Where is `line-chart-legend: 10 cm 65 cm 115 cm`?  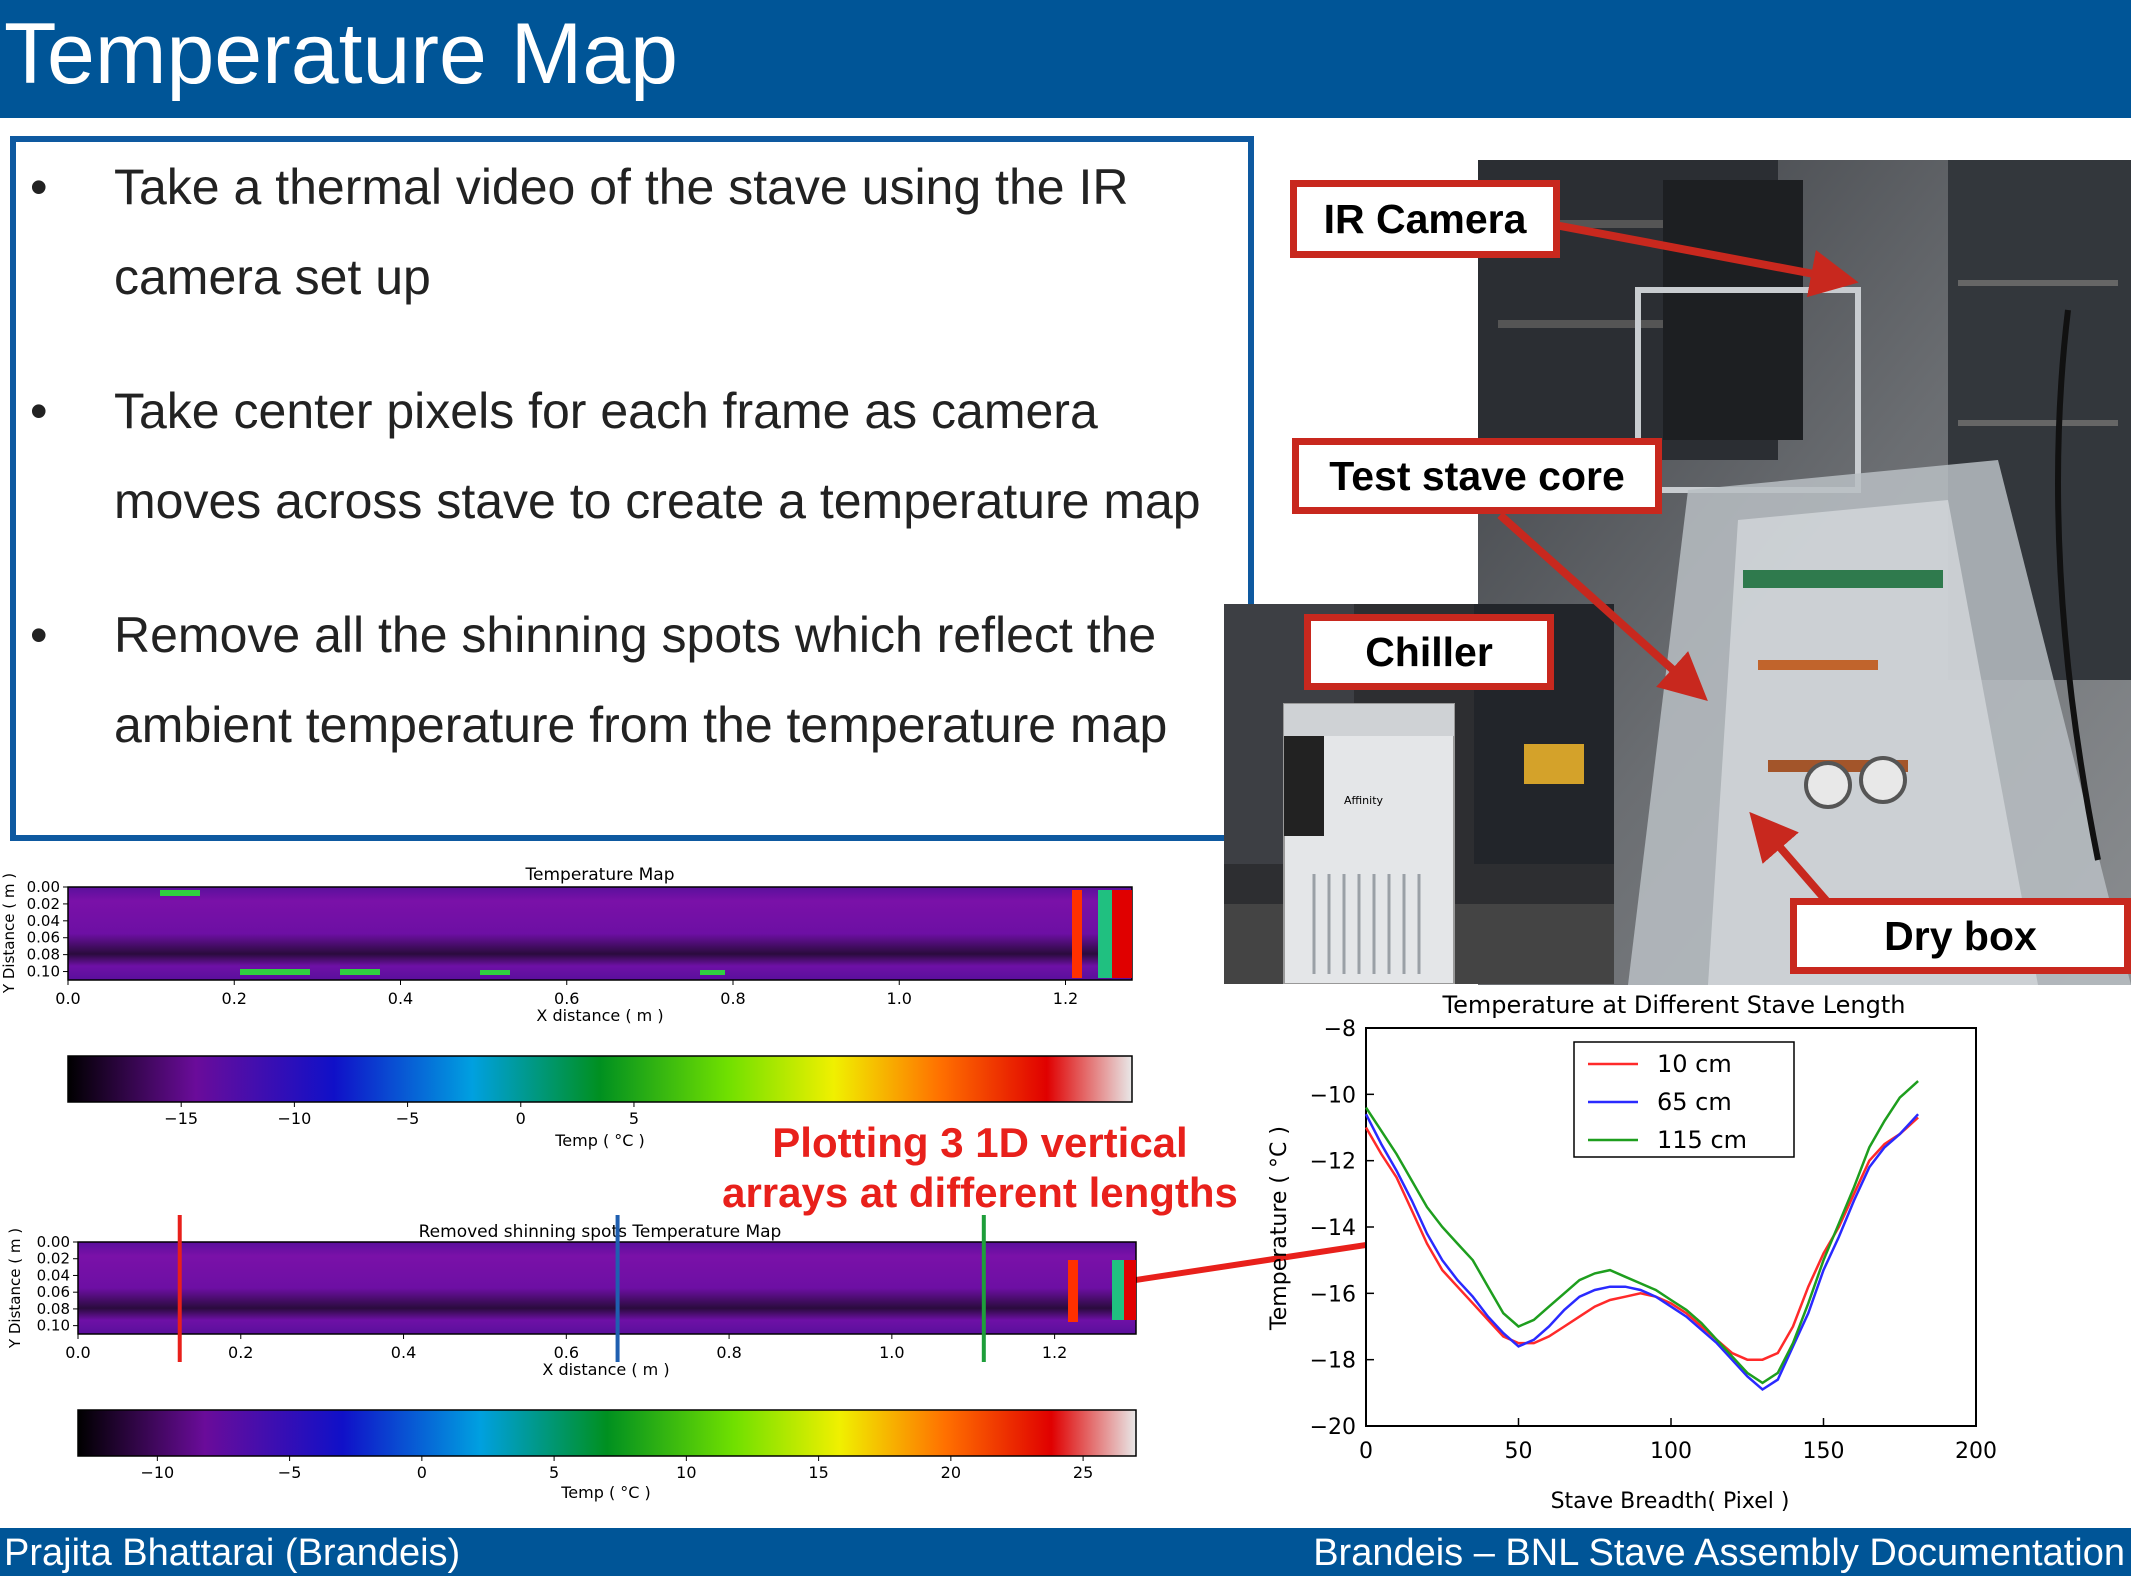
line-chart-legend: 10 cm 65 cm 115 cm is located at coordinates (1684, 1099).